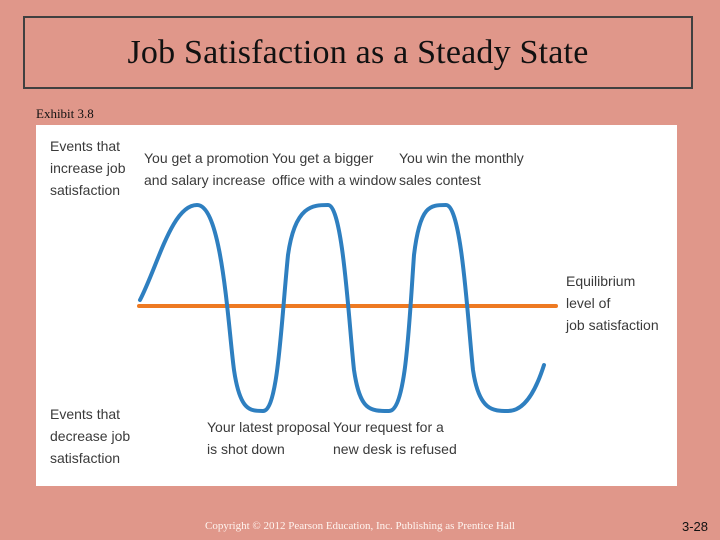  What do you see at coordinates (246, 449) in the screenshot?
I see `negative-event-line: is shot down` at bounding box center [246, 449].